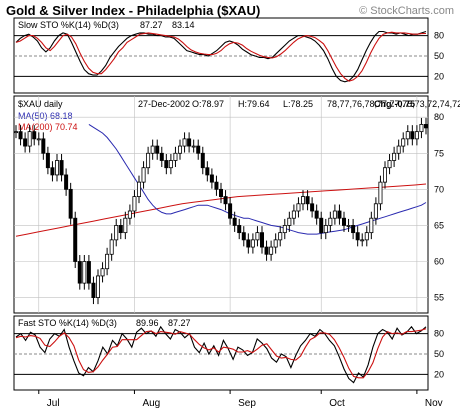 This screenshot has height=419, width=460. I want to click on slow-sto-d-line, so click(221, 56).